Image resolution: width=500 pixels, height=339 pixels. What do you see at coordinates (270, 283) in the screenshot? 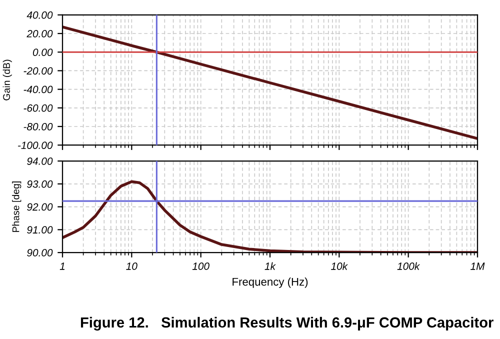
I see `x-axis-title: Frequency (Hz)` at bounding box center [270, 283].